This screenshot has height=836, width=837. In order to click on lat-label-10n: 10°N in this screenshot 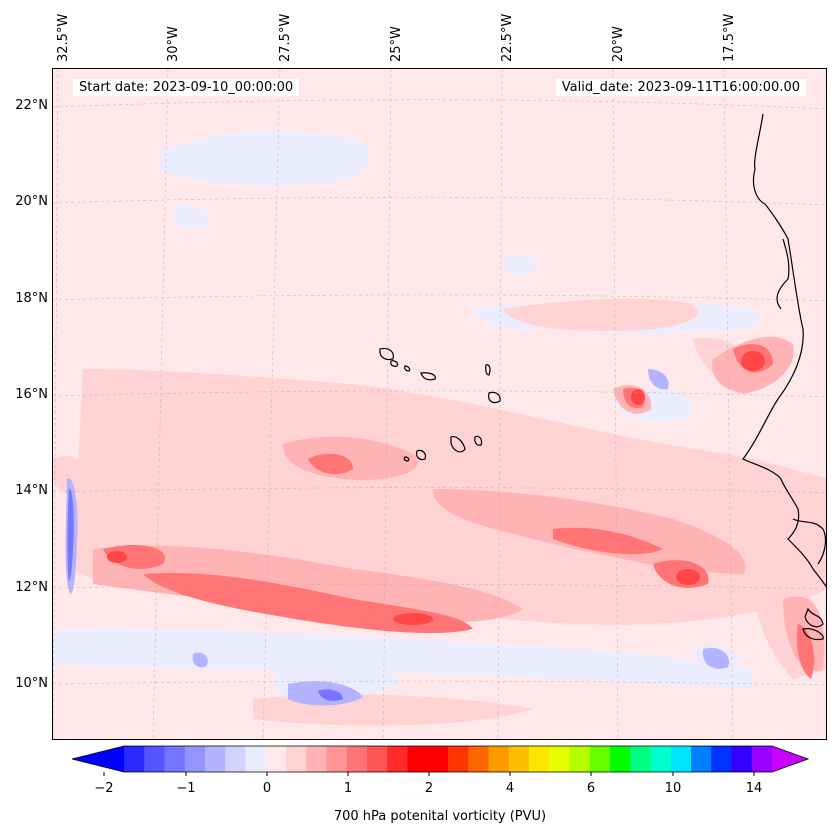, I will do `click(31, 683)`.